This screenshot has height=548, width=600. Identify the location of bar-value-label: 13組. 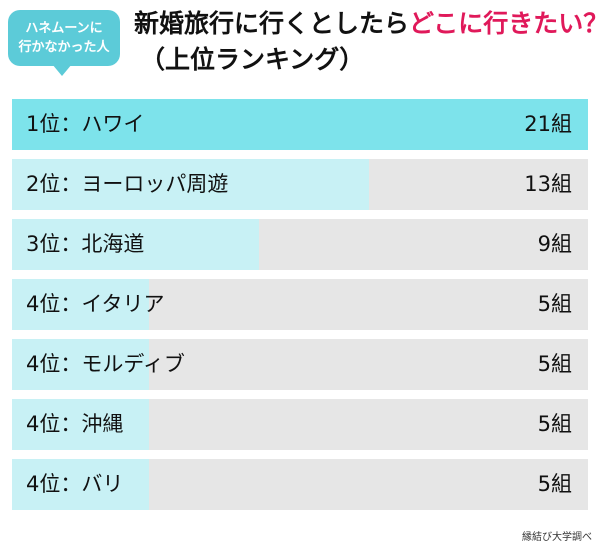
(548, 184).